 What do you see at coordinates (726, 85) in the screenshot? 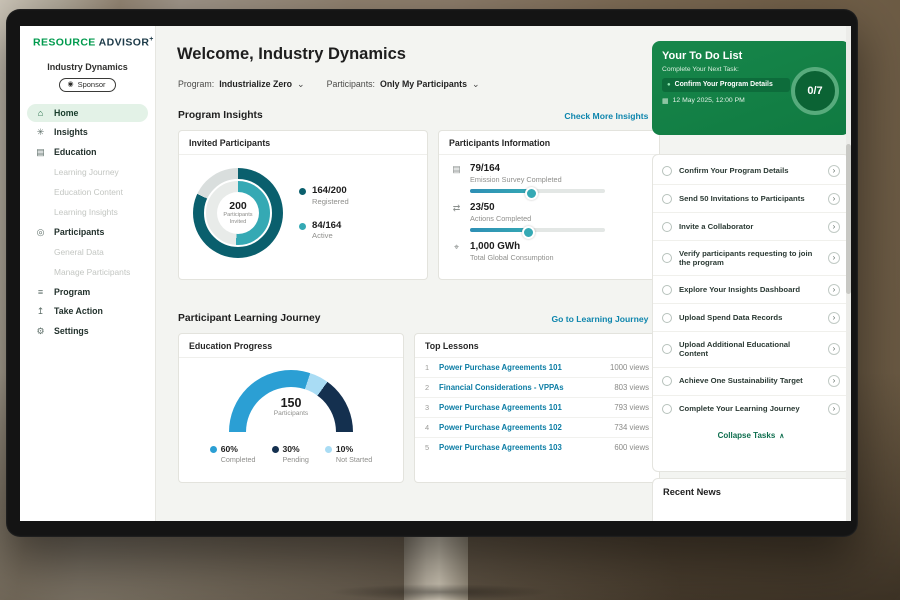
I see `todo-next-task: ● Confirm Your Program Details` at bounding box center [726, 85].